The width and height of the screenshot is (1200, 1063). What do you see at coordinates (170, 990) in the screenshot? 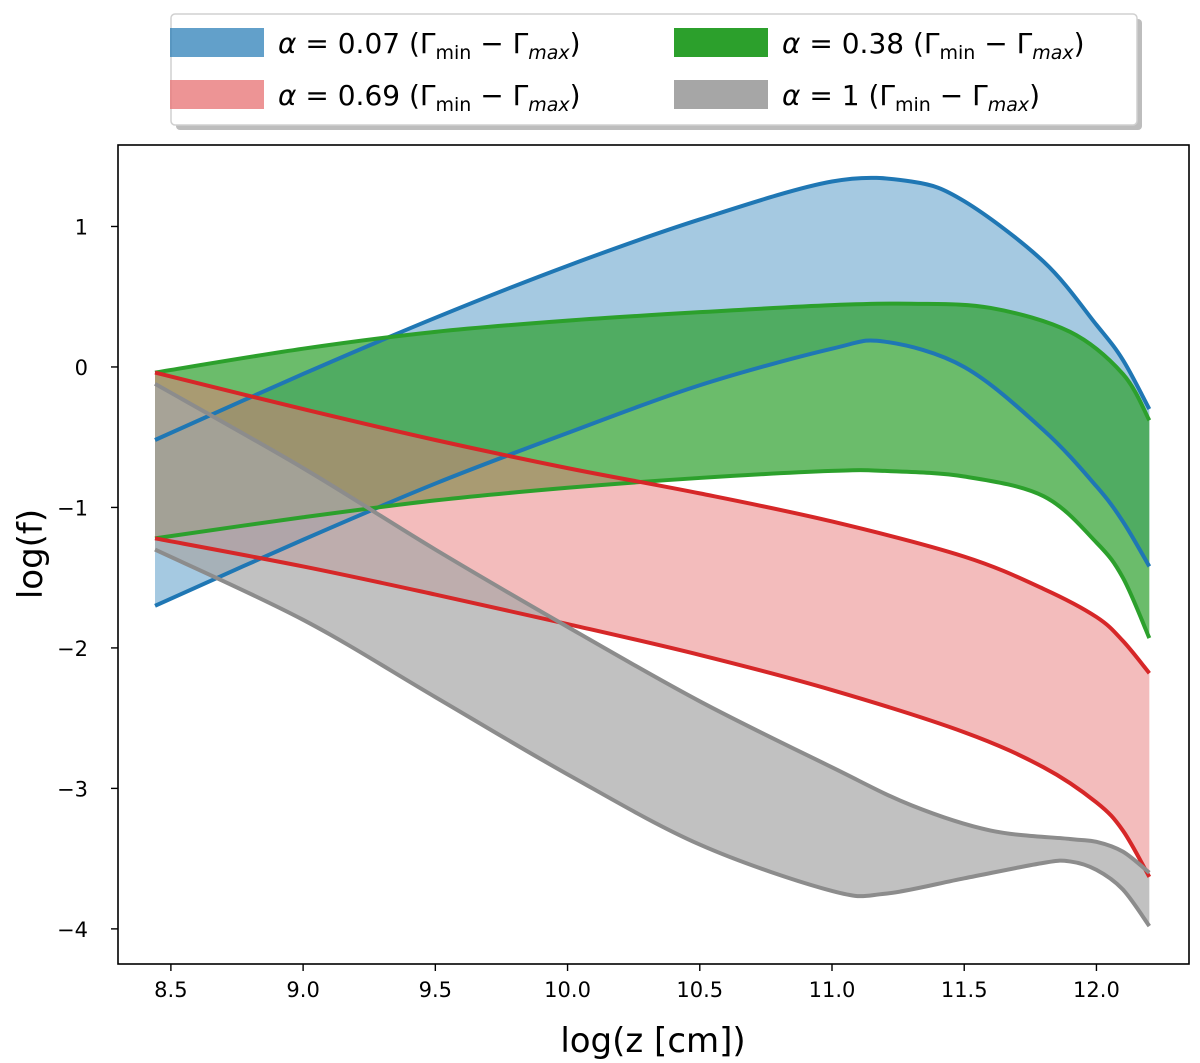
I see `x-tick-label: 8.5` at bounding box center [170, 990].